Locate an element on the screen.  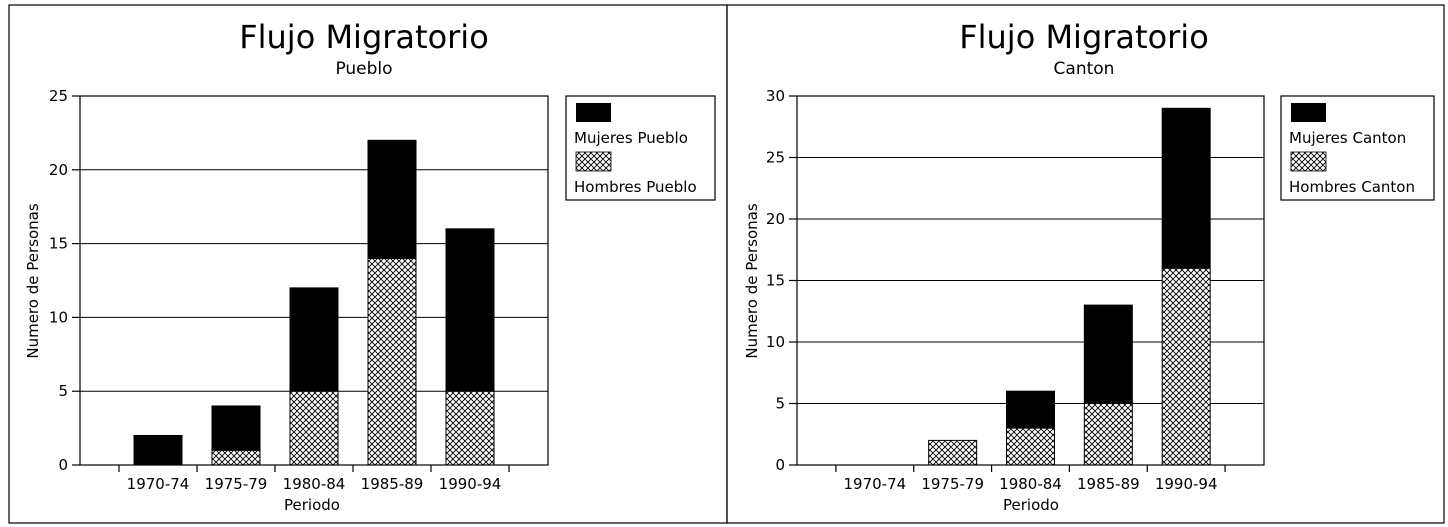
legend-label-hombres: Hombres Pueblo is located at coordinates (635, 187).